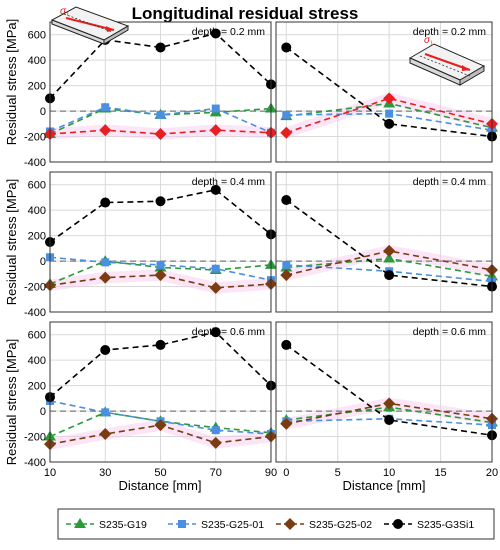 This screenshot has width=500, height=550. What do you see at coordinates (271, 473) in the screenshot?
I see `x-tick-label: 90` at bounding box center [271, 473].